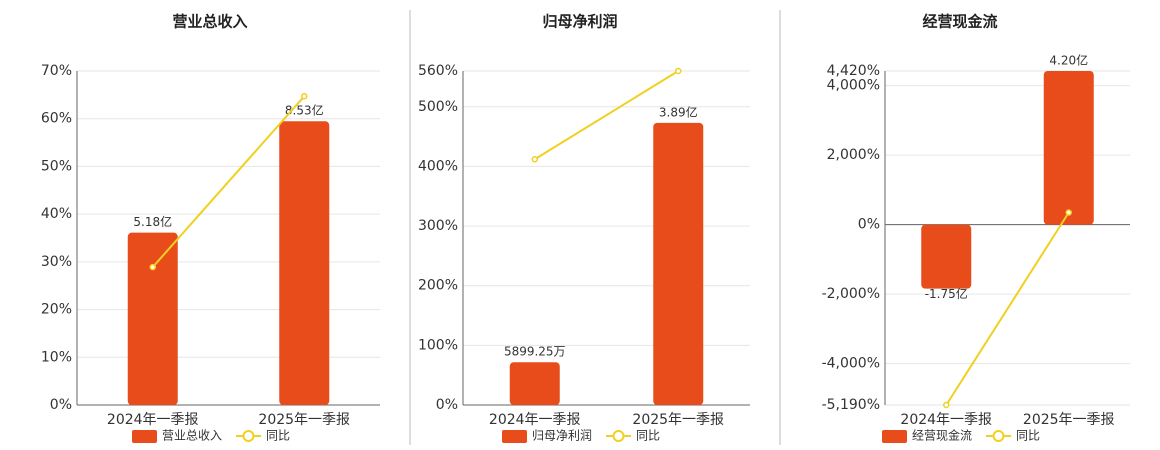 Image resolution: width=1160 pixels, height=450 pixels. Describe the element at coordinates (438, 226) in the screenshot. I see `y-tick-label: 300%` at that location.